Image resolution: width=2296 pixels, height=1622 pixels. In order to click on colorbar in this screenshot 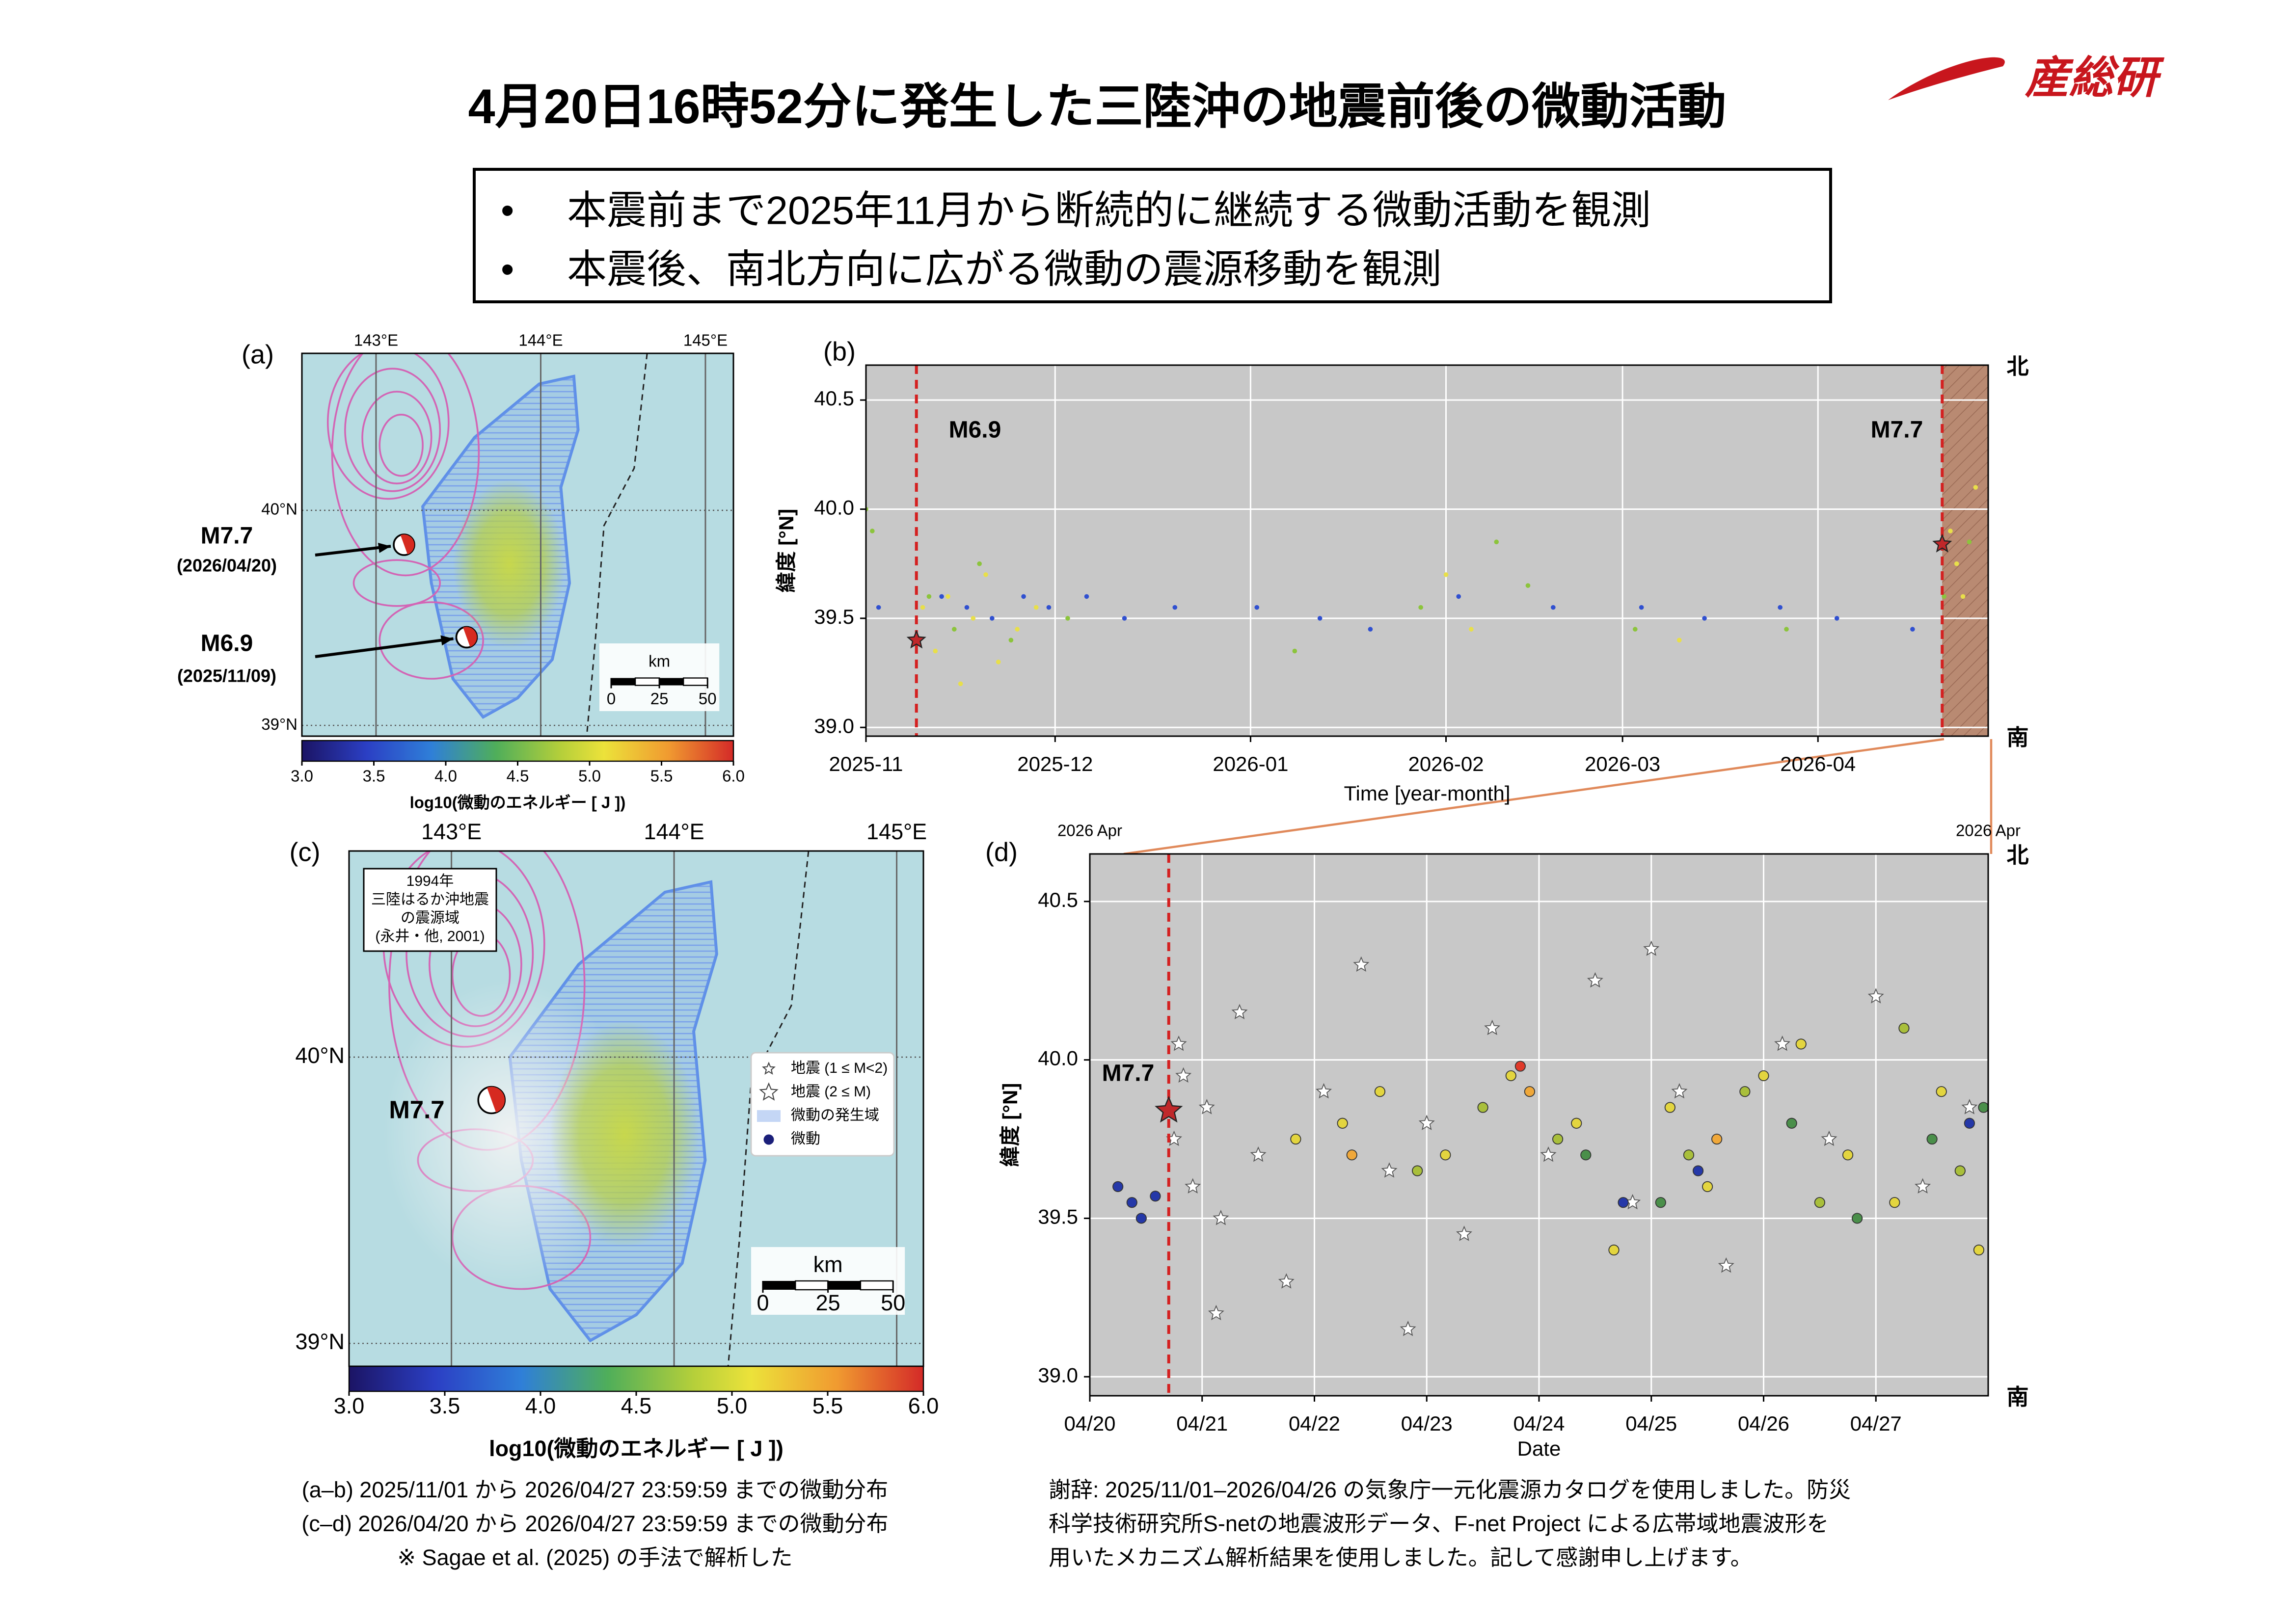, I will do `click(636, 1378)`.